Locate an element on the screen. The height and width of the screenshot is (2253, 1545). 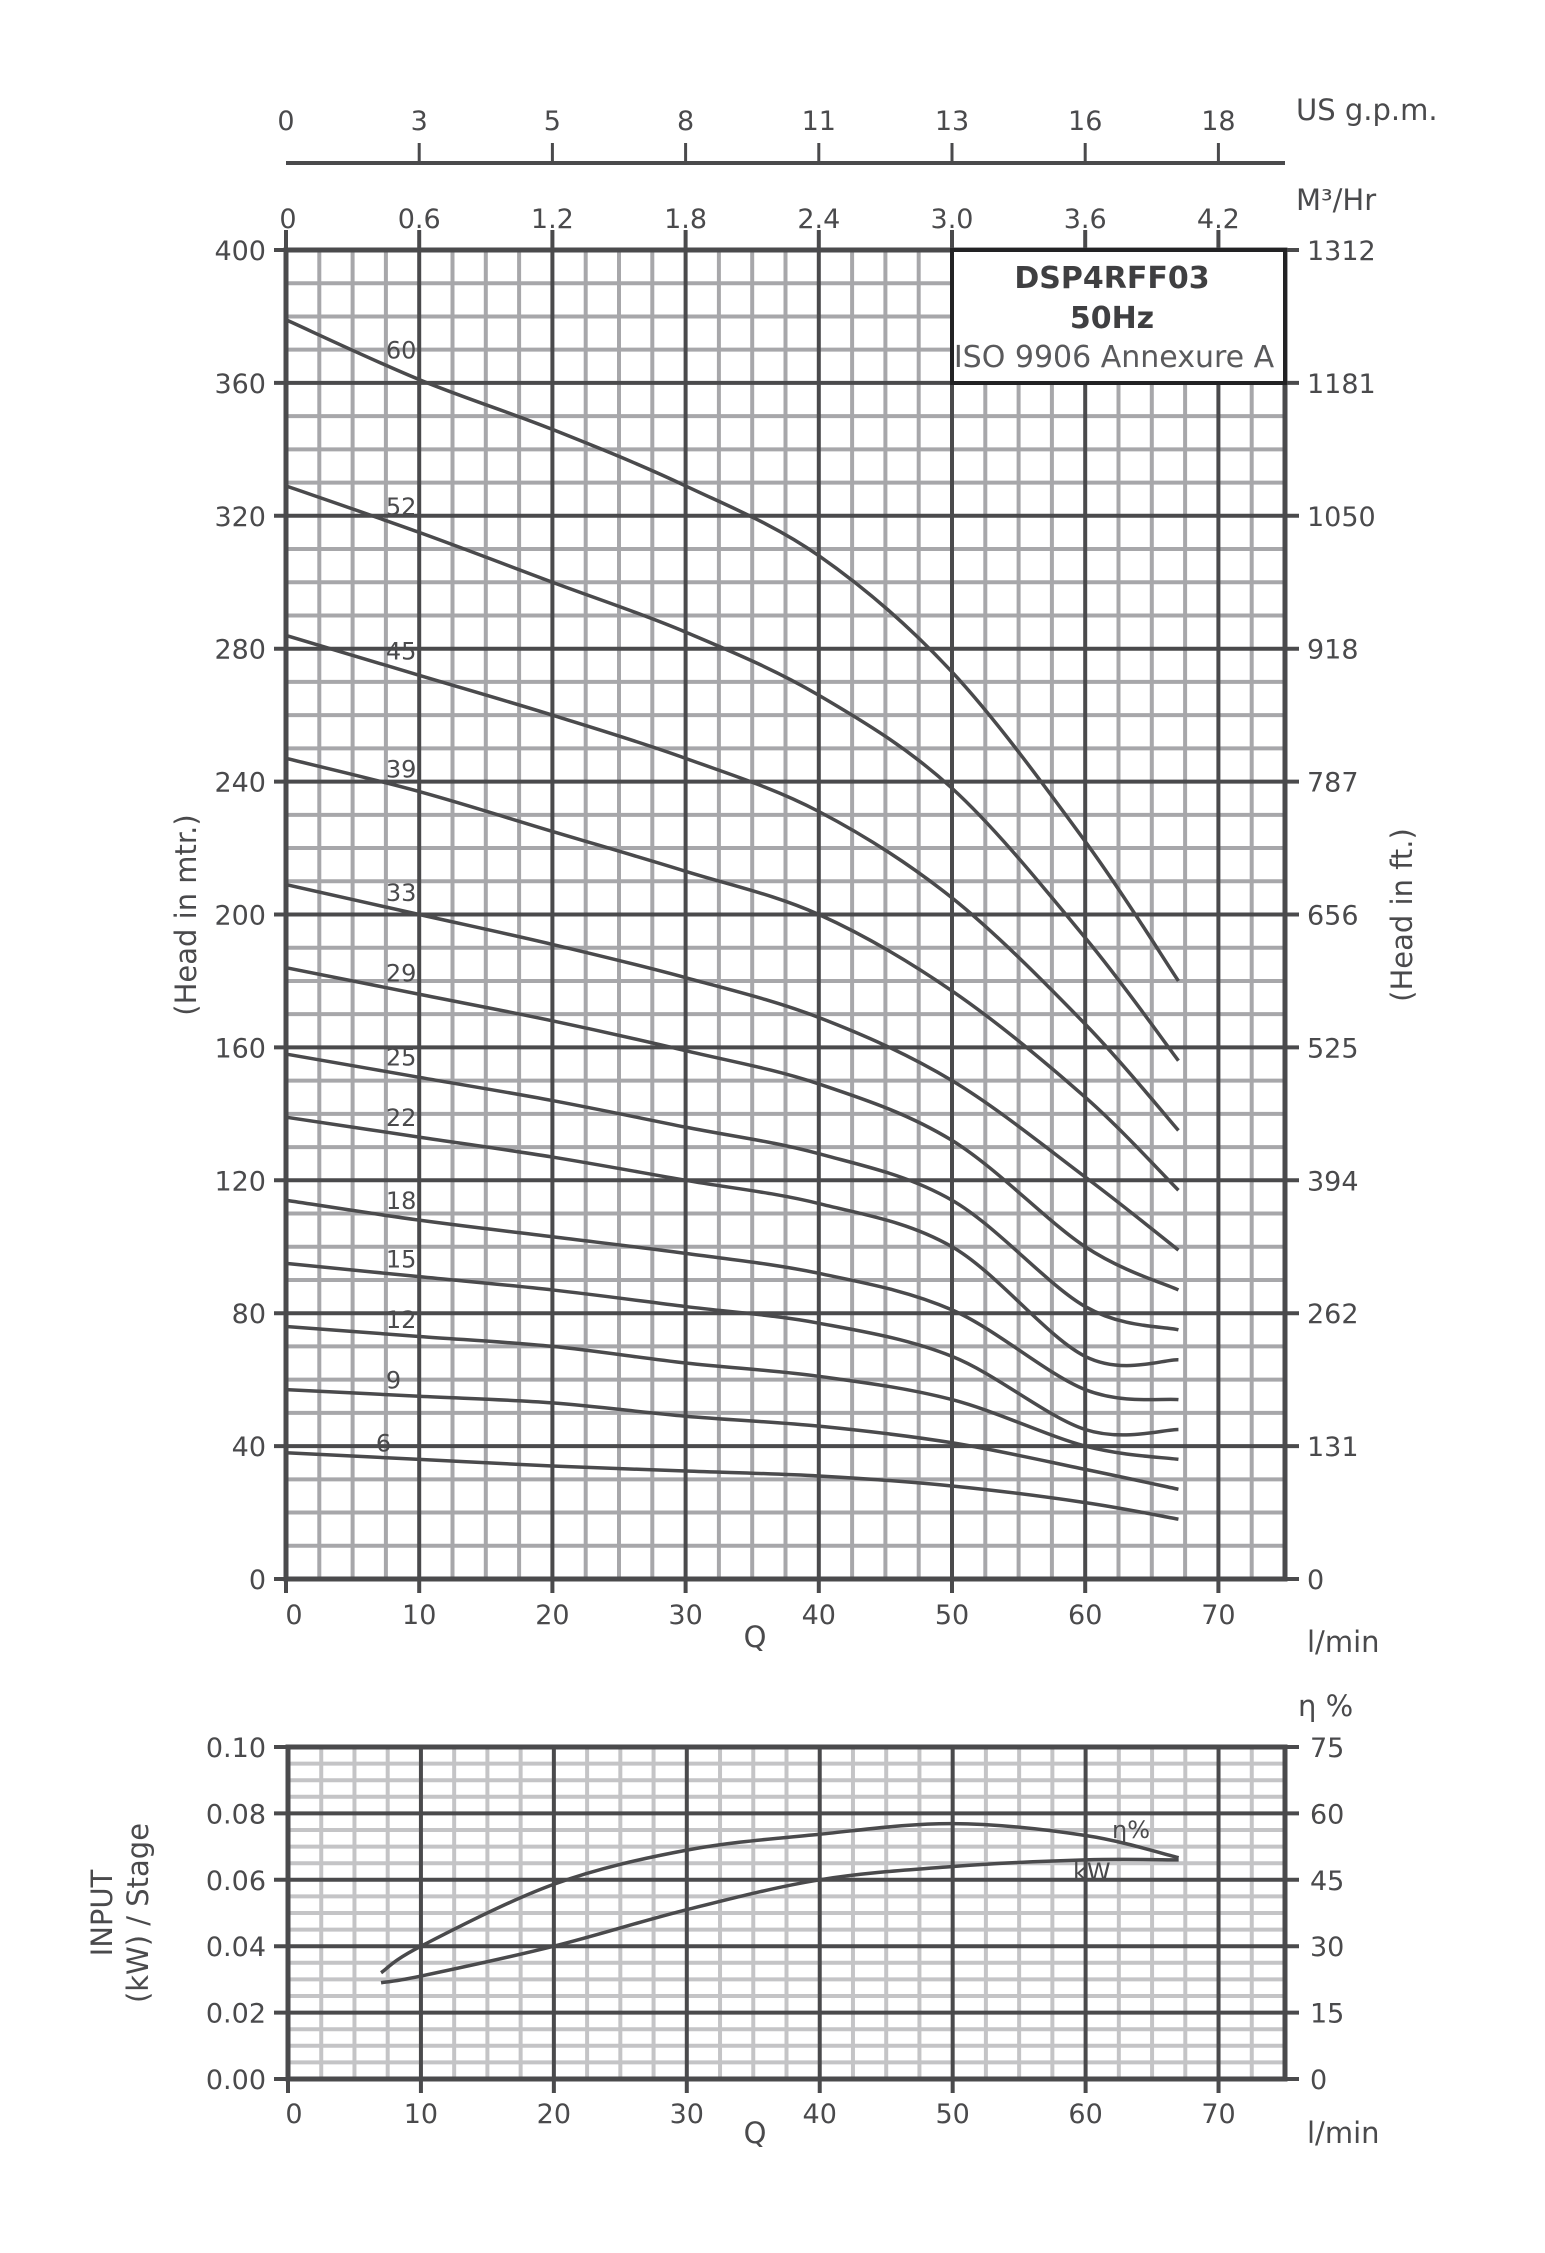
y-right-tick-label: 918 is located at coordinates (1333, 650).